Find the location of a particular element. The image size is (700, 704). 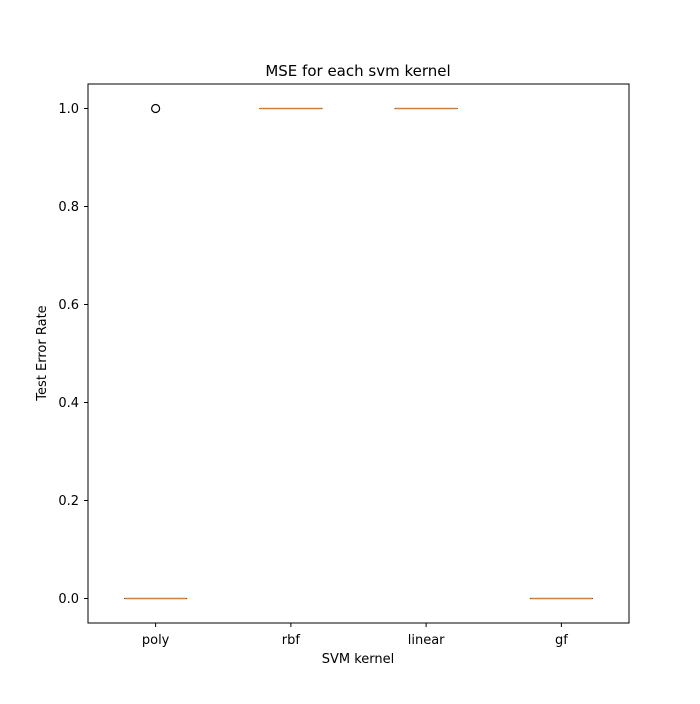

y-tick-label: 0.8 is located at coordinates (68, 207).